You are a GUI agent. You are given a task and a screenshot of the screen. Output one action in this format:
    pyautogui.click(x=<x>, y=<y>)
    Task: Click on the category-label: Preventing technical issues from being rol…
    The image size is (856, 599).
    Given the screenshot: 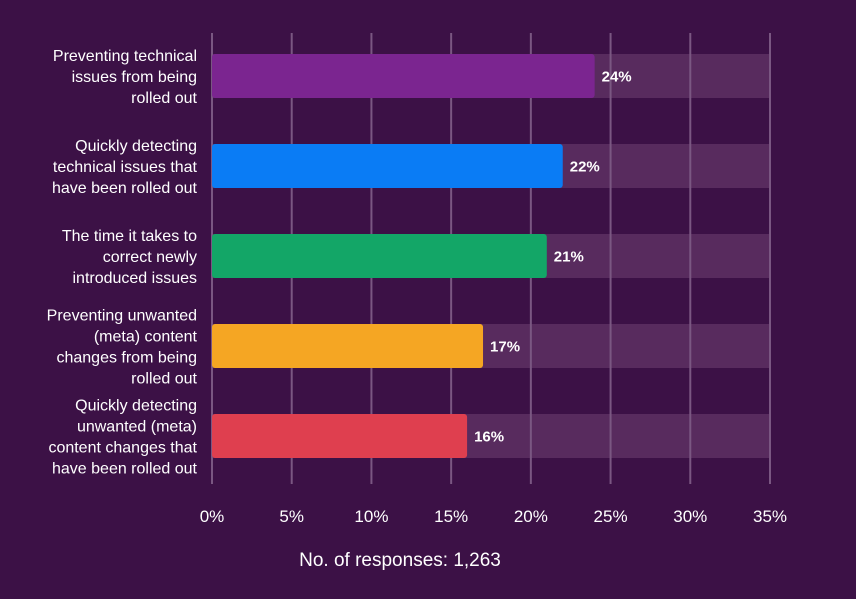 What is the action you would take?
    pyautogui.click(x=125, y=77)
    